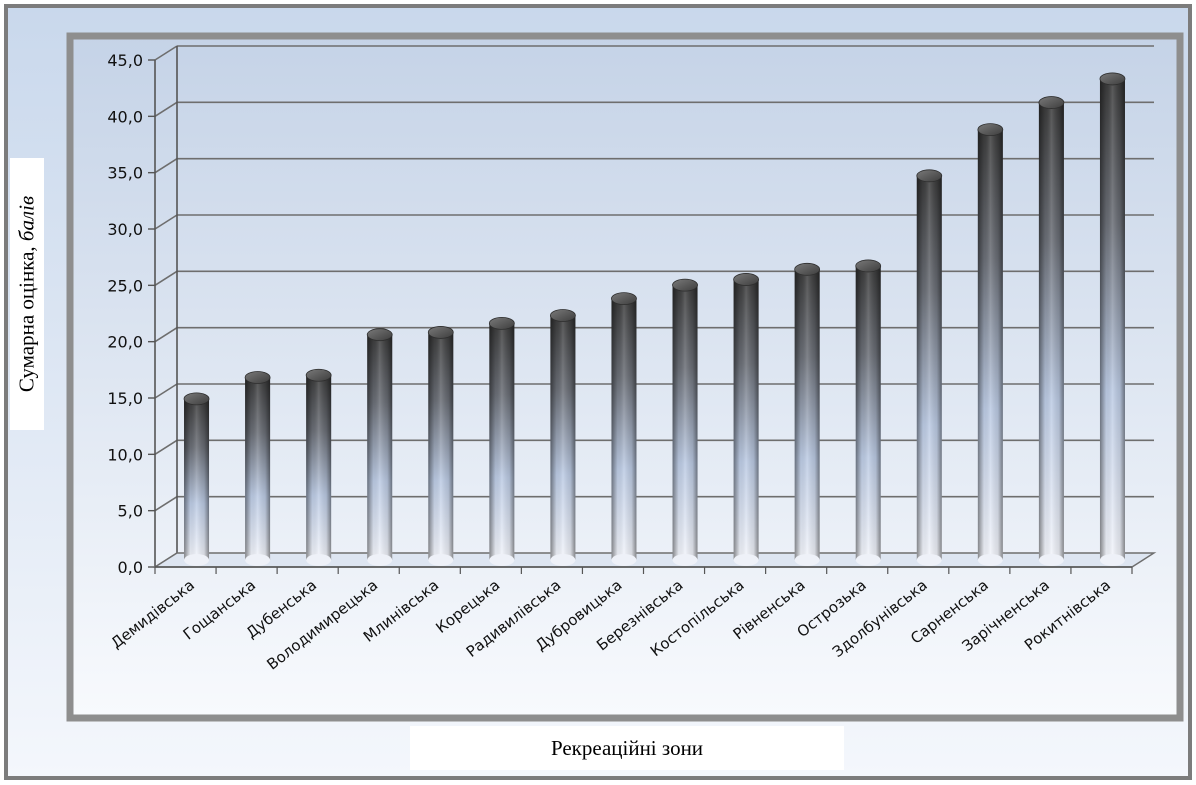 This screenshot has width=1196, height=785. What do you see at coordinates (130, 567) in the screenshot?
I see `y-tick-label: 0,0` at bounding box center [130, 567].